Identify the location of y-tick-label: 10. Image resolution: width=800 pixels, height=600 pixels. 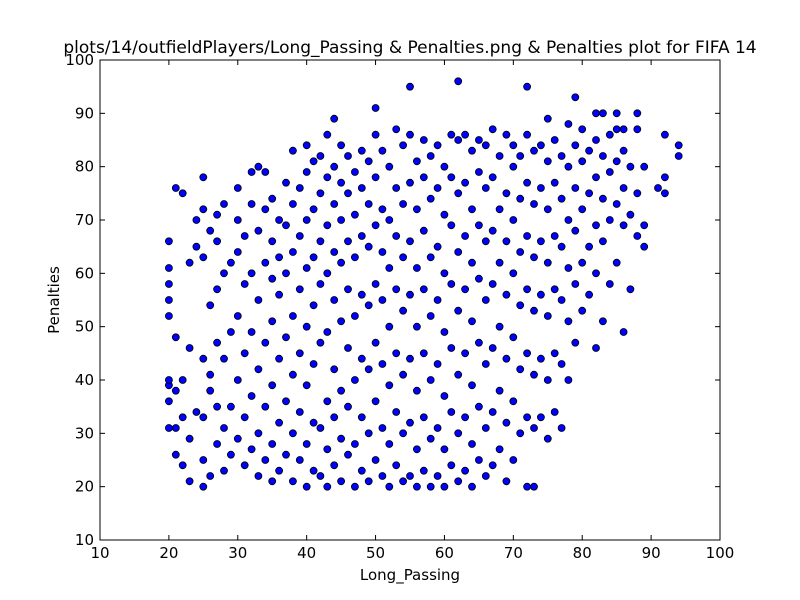
(84, 540).